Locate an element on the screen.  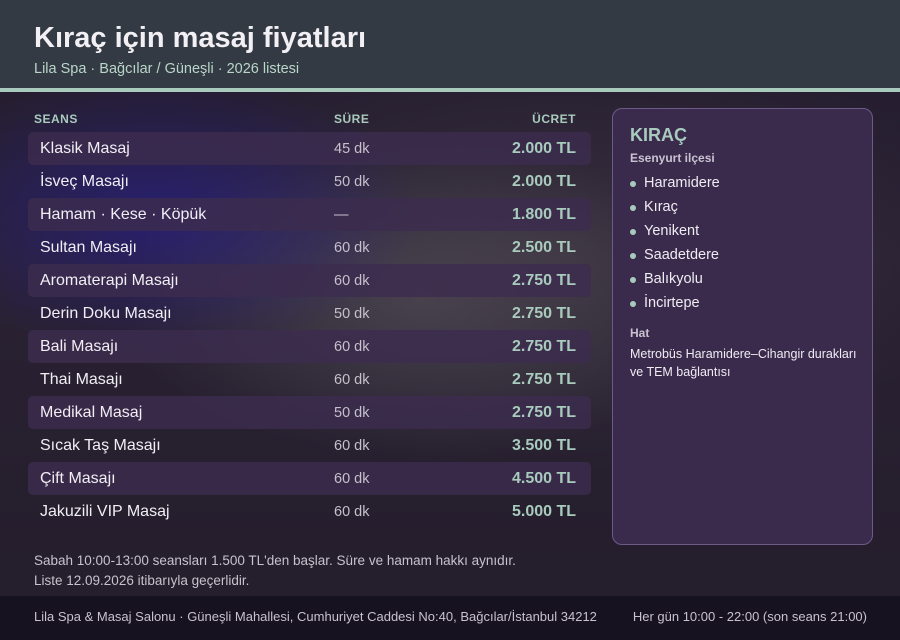
table-header: SEANS SÜRE ÜCRET is located at coordinates (309, 119).